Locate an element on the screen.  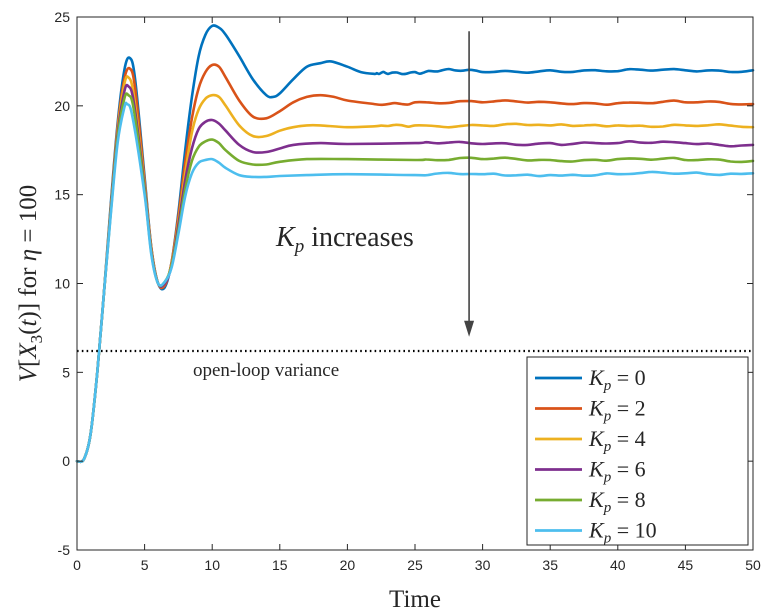
x-tick-label: 10 is located at coordinates (212, 565).